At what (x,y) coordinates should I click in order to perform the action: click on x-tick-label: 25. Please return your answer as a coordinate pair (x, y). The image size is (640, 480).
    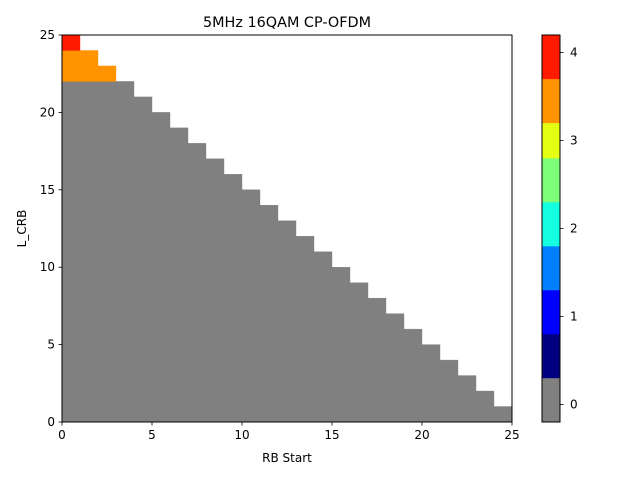
    Looking at the image, I should click on (511, 435).